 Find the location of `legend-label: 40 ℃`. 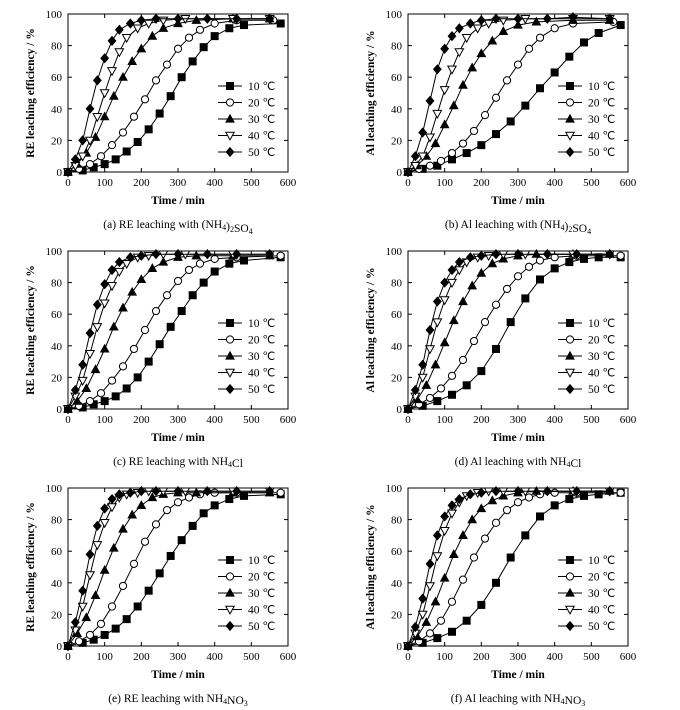

legend-label: 40 ℃ is located at coordinates (601, 374).